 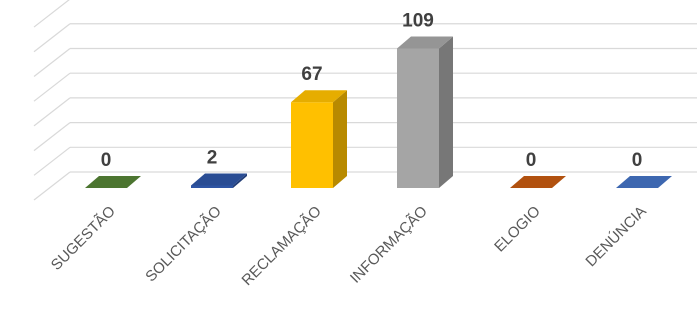 I want to click on category-label: RECLAMAÇÃO, so click(x=282, y=246).